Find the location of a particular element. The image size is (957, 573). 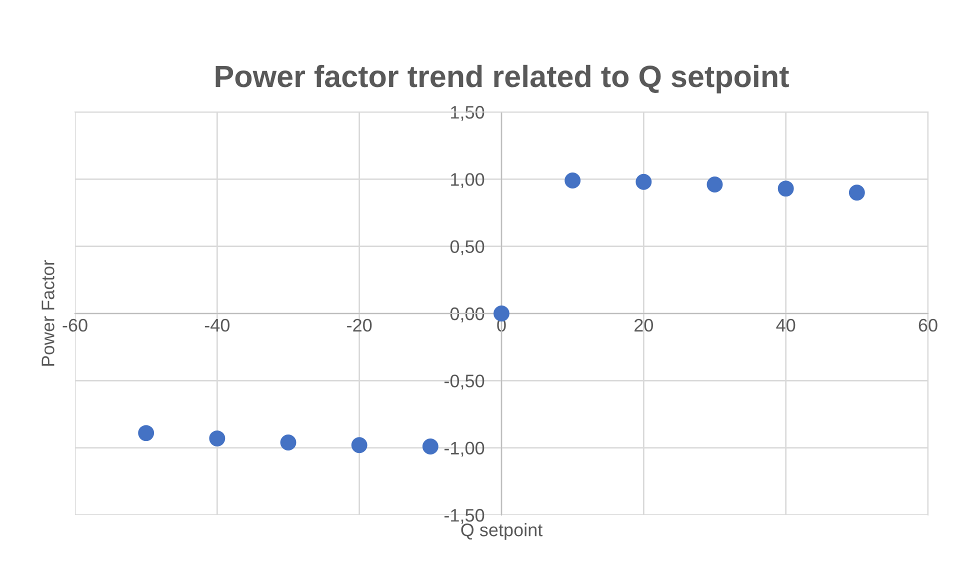

x-axis-title: Q setpoint is located at coordinates (502, 531).